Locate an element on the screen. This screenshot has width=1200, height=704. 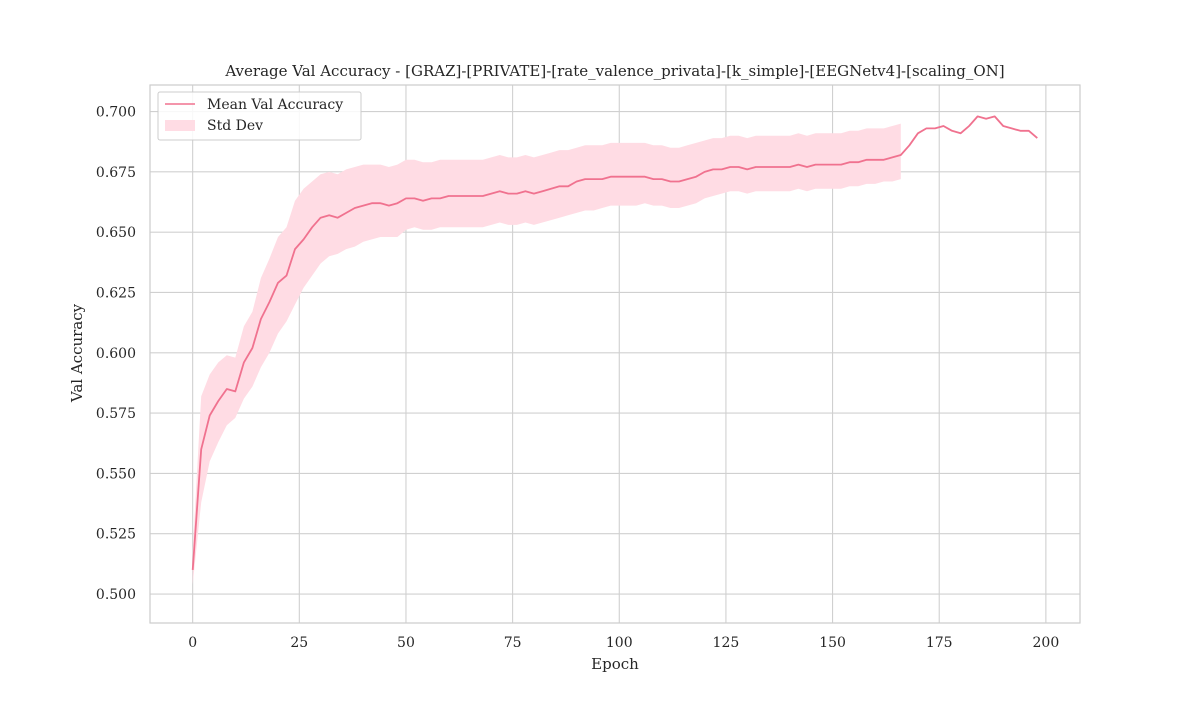
legend-box is located at coordinates (259, 116).